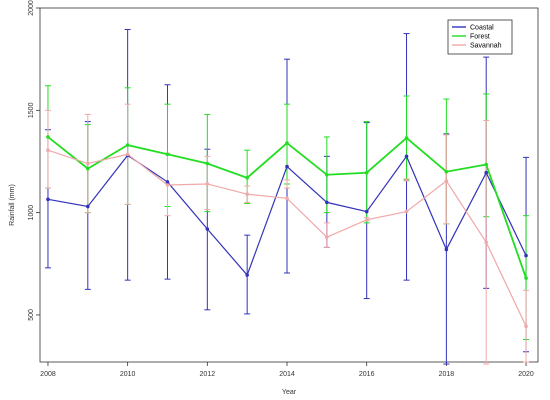 The image size is (550, 400). Describe the element at coordinates (287, 374) in the screenshot. I see `x-tick-label: 2014` at that location.